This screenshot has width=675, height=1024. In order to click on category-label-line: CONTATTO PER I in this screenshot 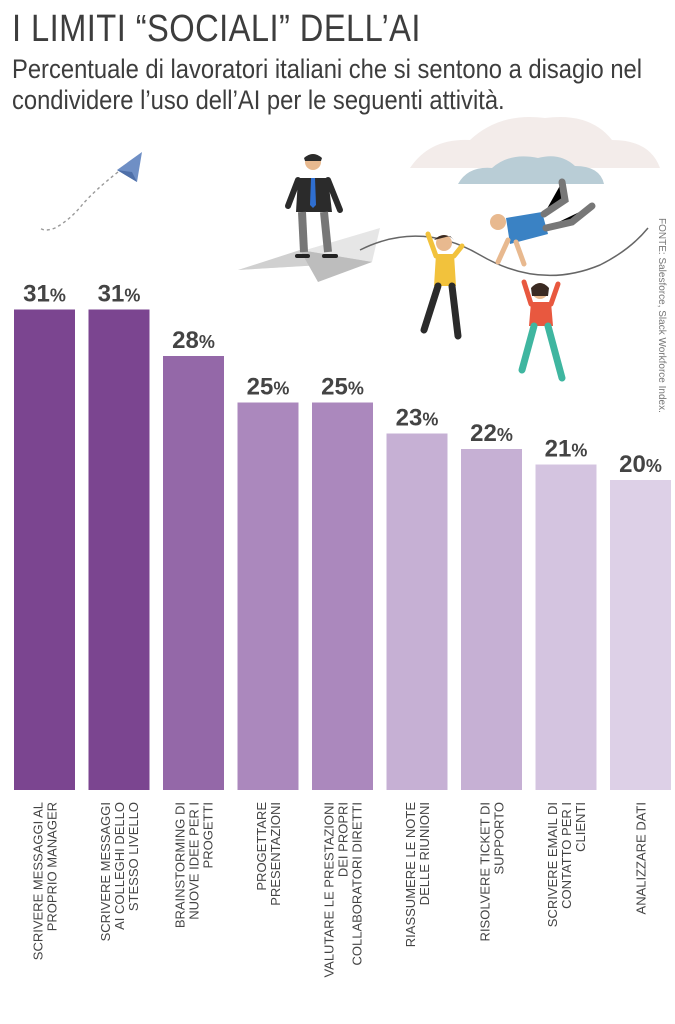, I will do `click(566, 855)`.